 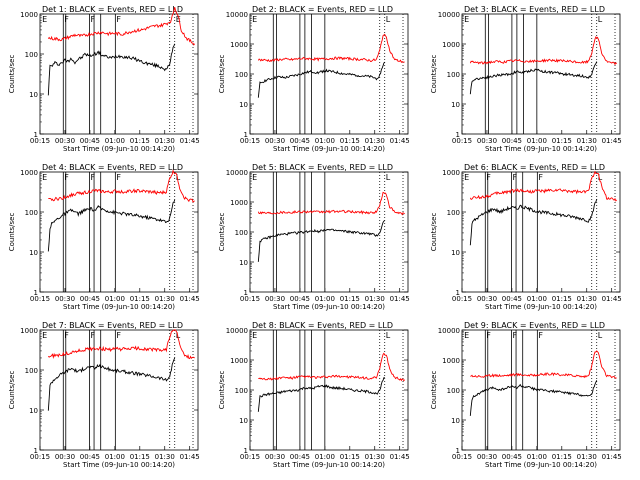 What do you see at coordinates (534, 9) in the screenshot?
I see `panel-title: Det 3: BLACK = Events, RED = LLD` at bounding box center [534, 9].